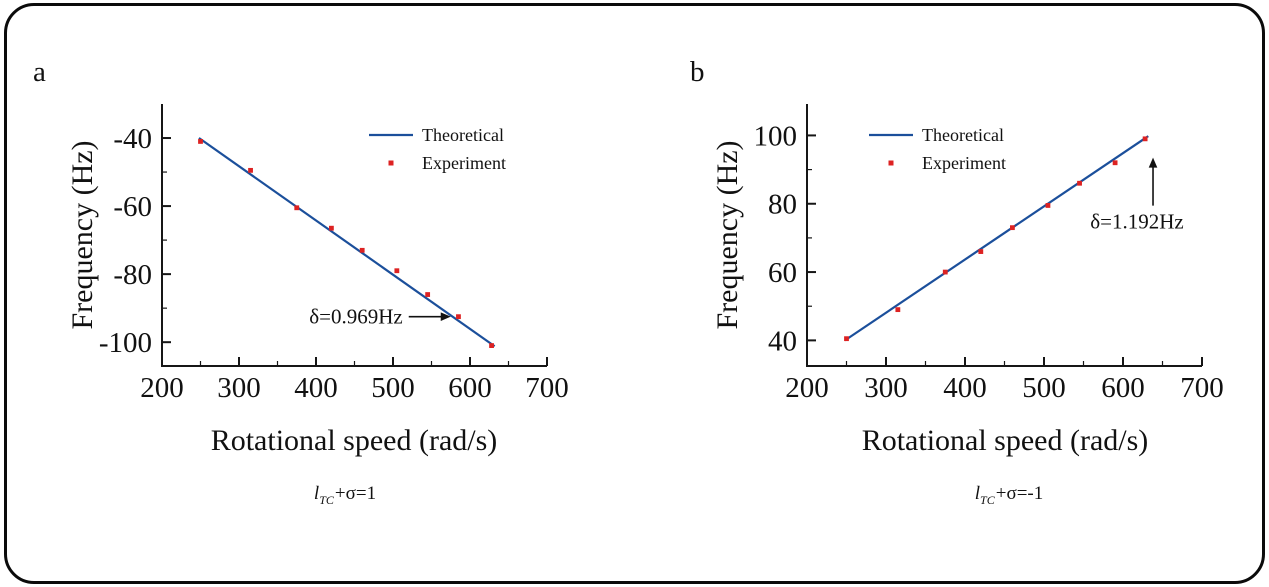 Image resolution: width=1269 pixels, height=587 pixels. Describe the element at coordinates (782, 205) in the screenshot. I see `y-tick-label: 80` at that location.